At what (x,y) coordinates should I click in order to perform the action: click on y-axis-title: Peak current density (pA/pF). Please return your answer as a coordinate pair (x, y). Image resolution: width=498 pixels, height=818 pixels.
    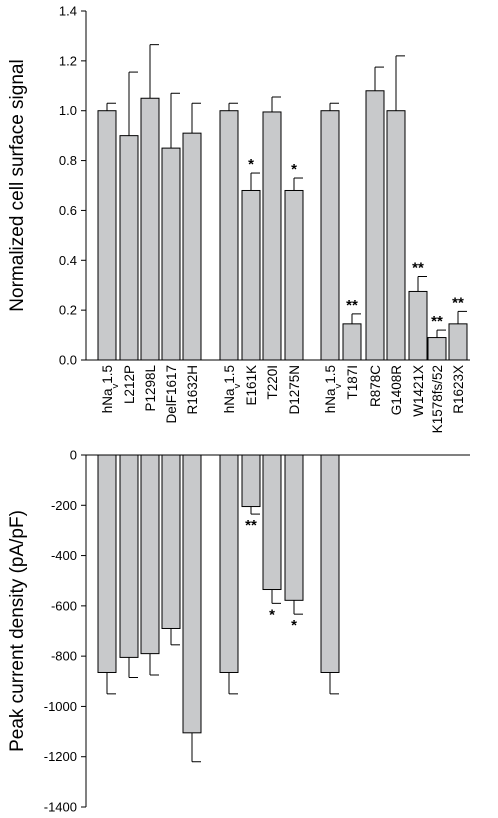
    Looking at the image, I should click on (17, 631).